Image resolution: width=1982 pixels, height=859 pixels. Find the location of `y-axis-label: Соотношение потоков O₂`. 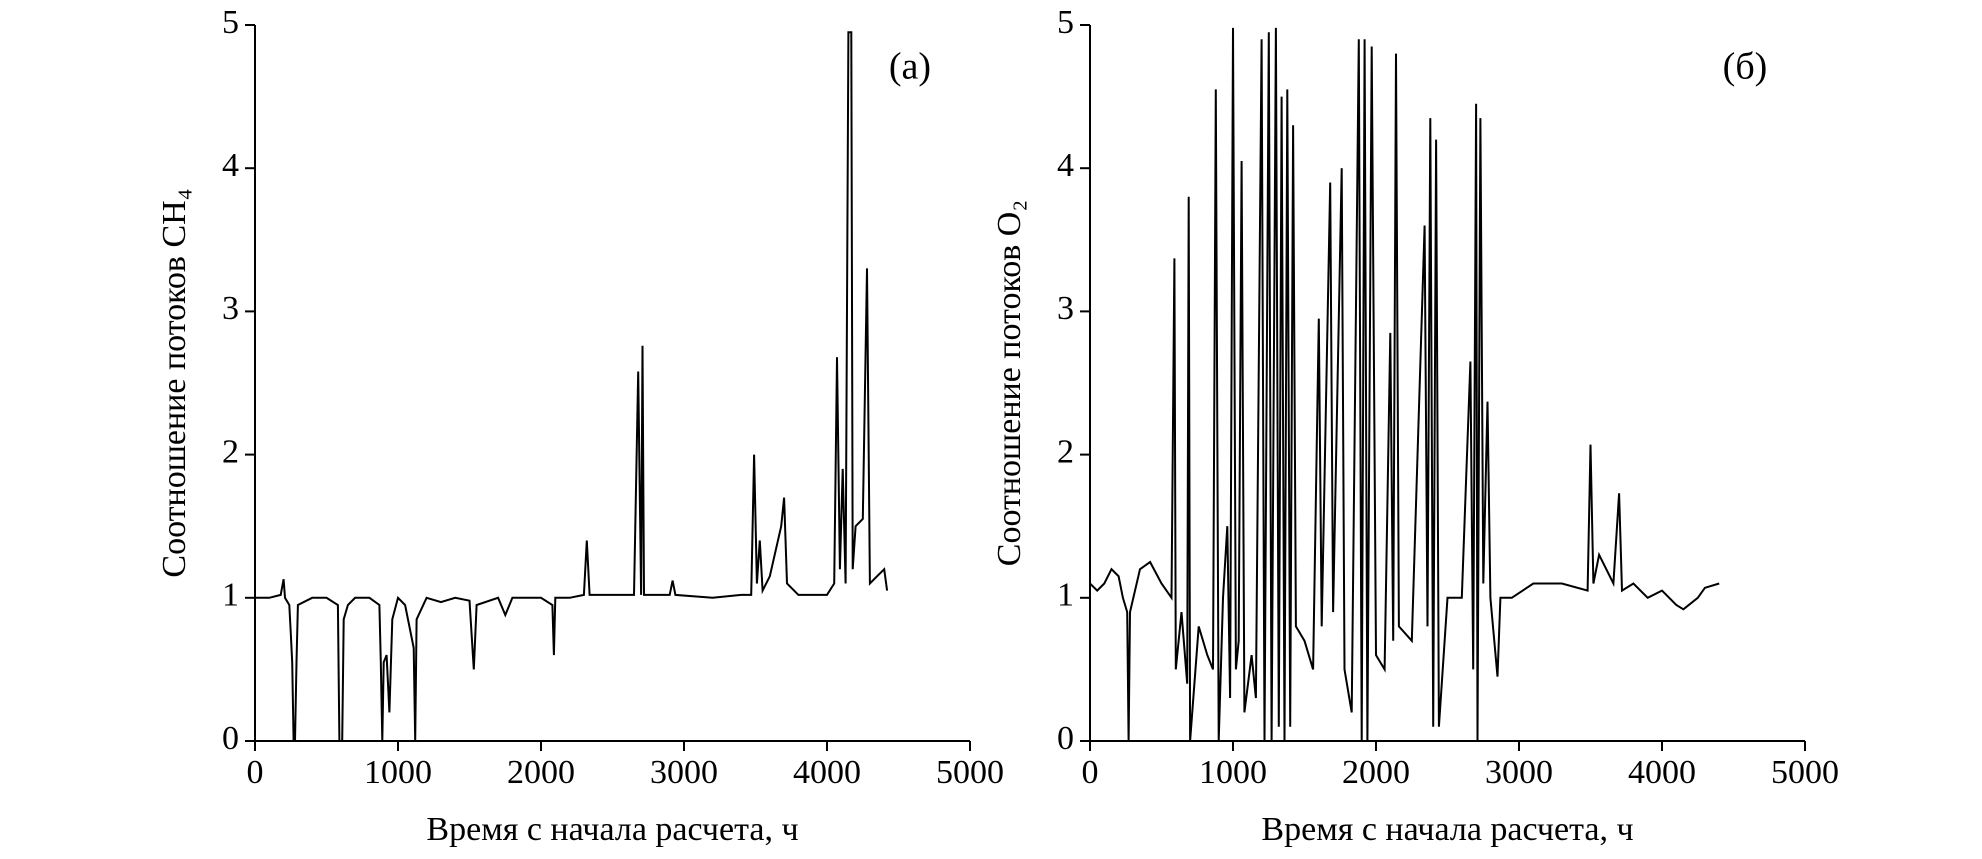

y-axis-label: Соотношение потоков O₂ is located at coordinates (1009, 383).